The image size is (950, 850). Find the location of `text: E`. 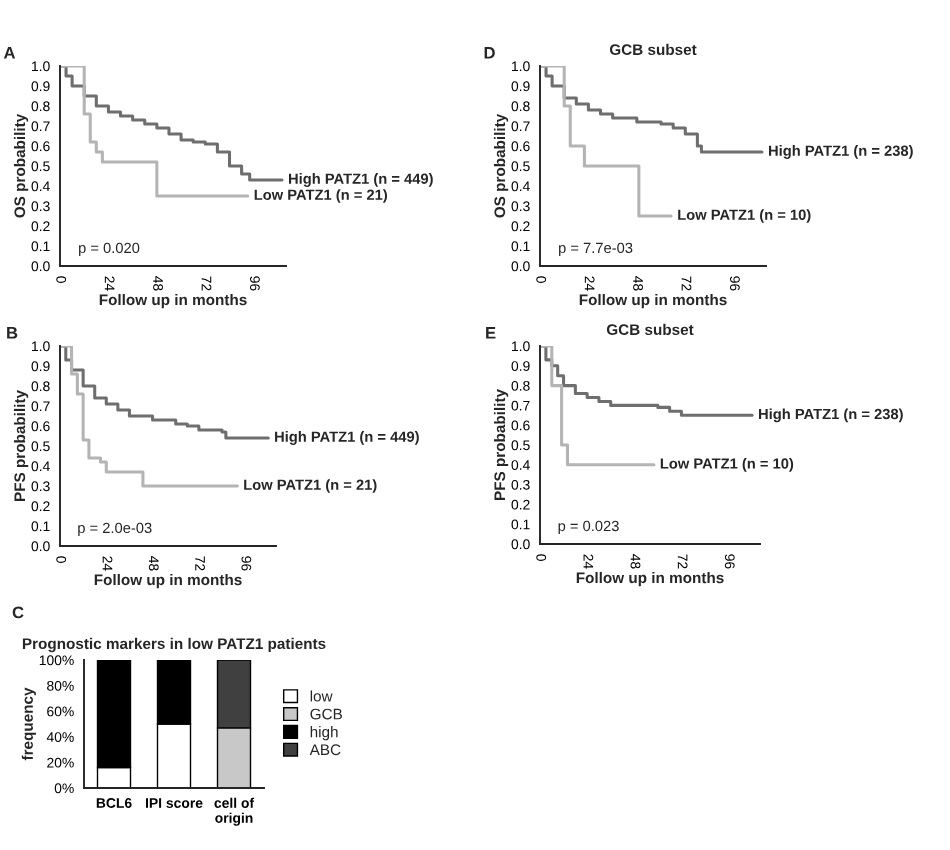

text: E is located at coordinates (491, 333).